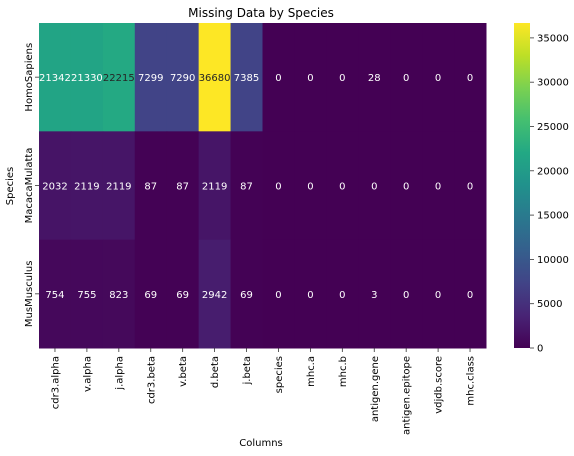 The image size is (574, 456). I want to click on x-tick-label: vdjdb.score, so click(439, 385).